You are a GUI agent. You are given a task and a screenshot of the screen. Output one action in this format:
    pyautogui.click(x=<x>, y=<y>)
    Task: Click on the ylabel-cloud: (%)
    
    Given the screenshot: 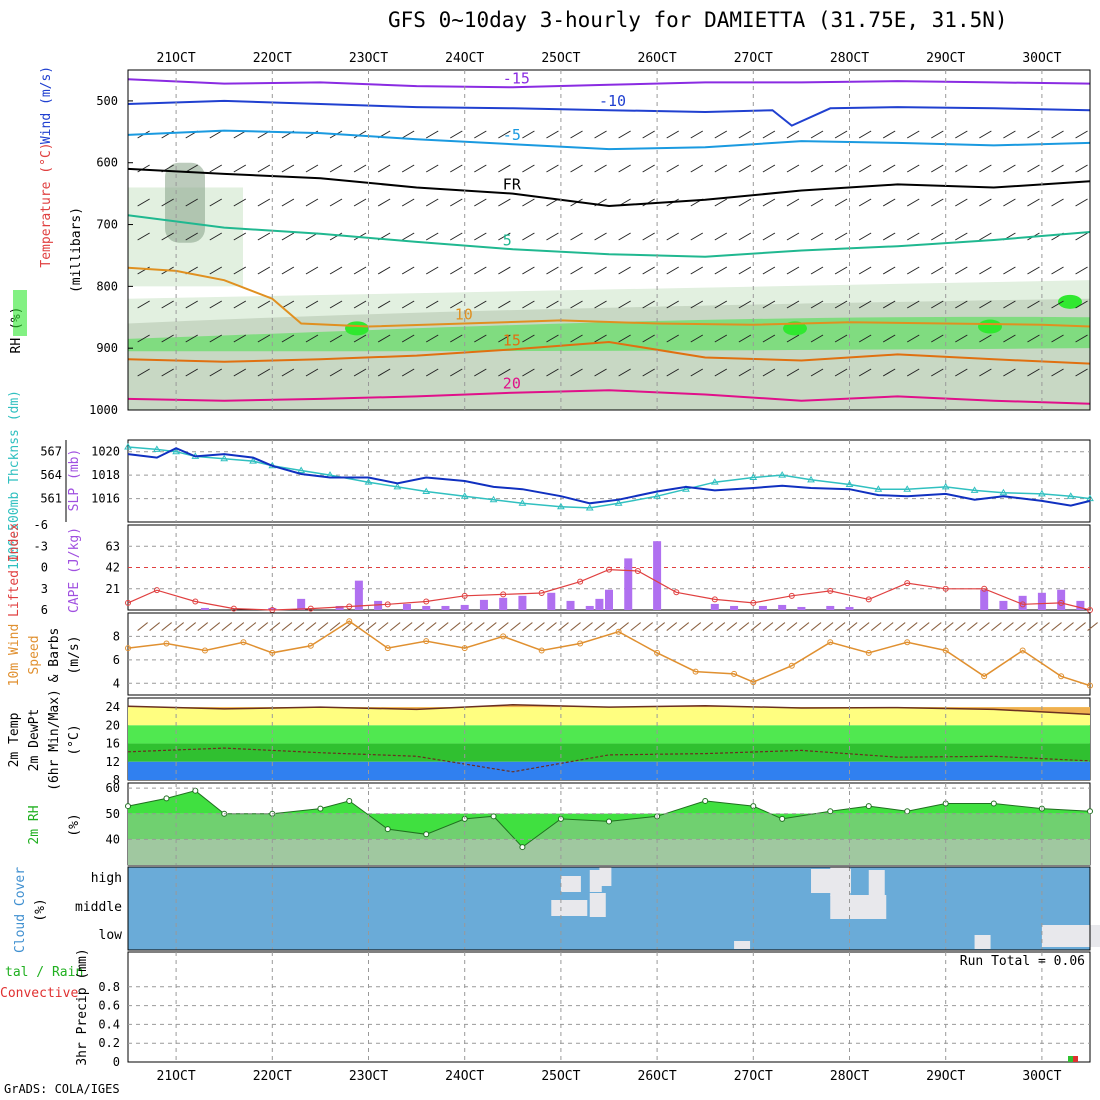 What is the action you would take?
    pyautogui.click(x=40, y=909)
    